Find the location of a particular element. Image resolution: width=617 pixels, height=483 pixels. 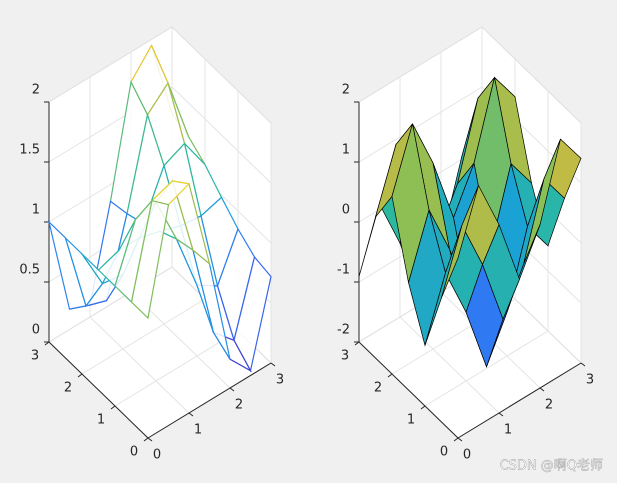

z-tick-label: -1 is located at coordinates (343, 270).